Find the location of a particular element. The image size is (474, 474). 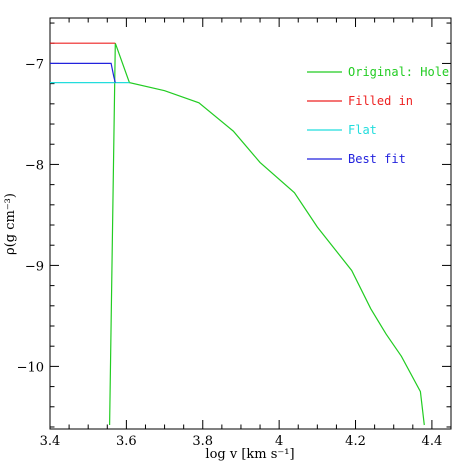

x-tick-label: 3.8 is located at coordinates (202, 441).